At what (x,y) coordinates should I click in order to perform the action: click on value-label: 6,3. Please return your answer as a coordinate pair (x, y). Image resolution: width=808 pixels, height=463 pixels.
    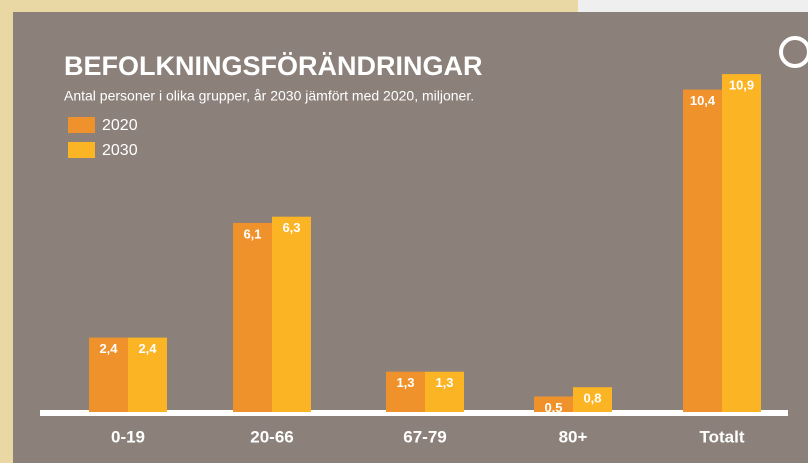
    Looking at the image, I should click on (291, 227).